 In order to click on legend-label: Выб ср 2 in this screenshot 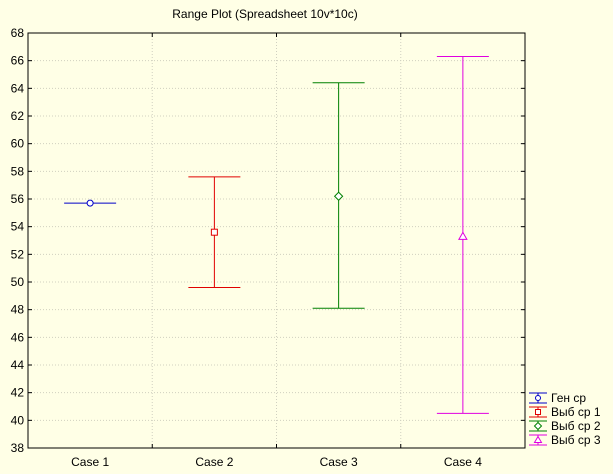, I will do `click(576, 426)`.